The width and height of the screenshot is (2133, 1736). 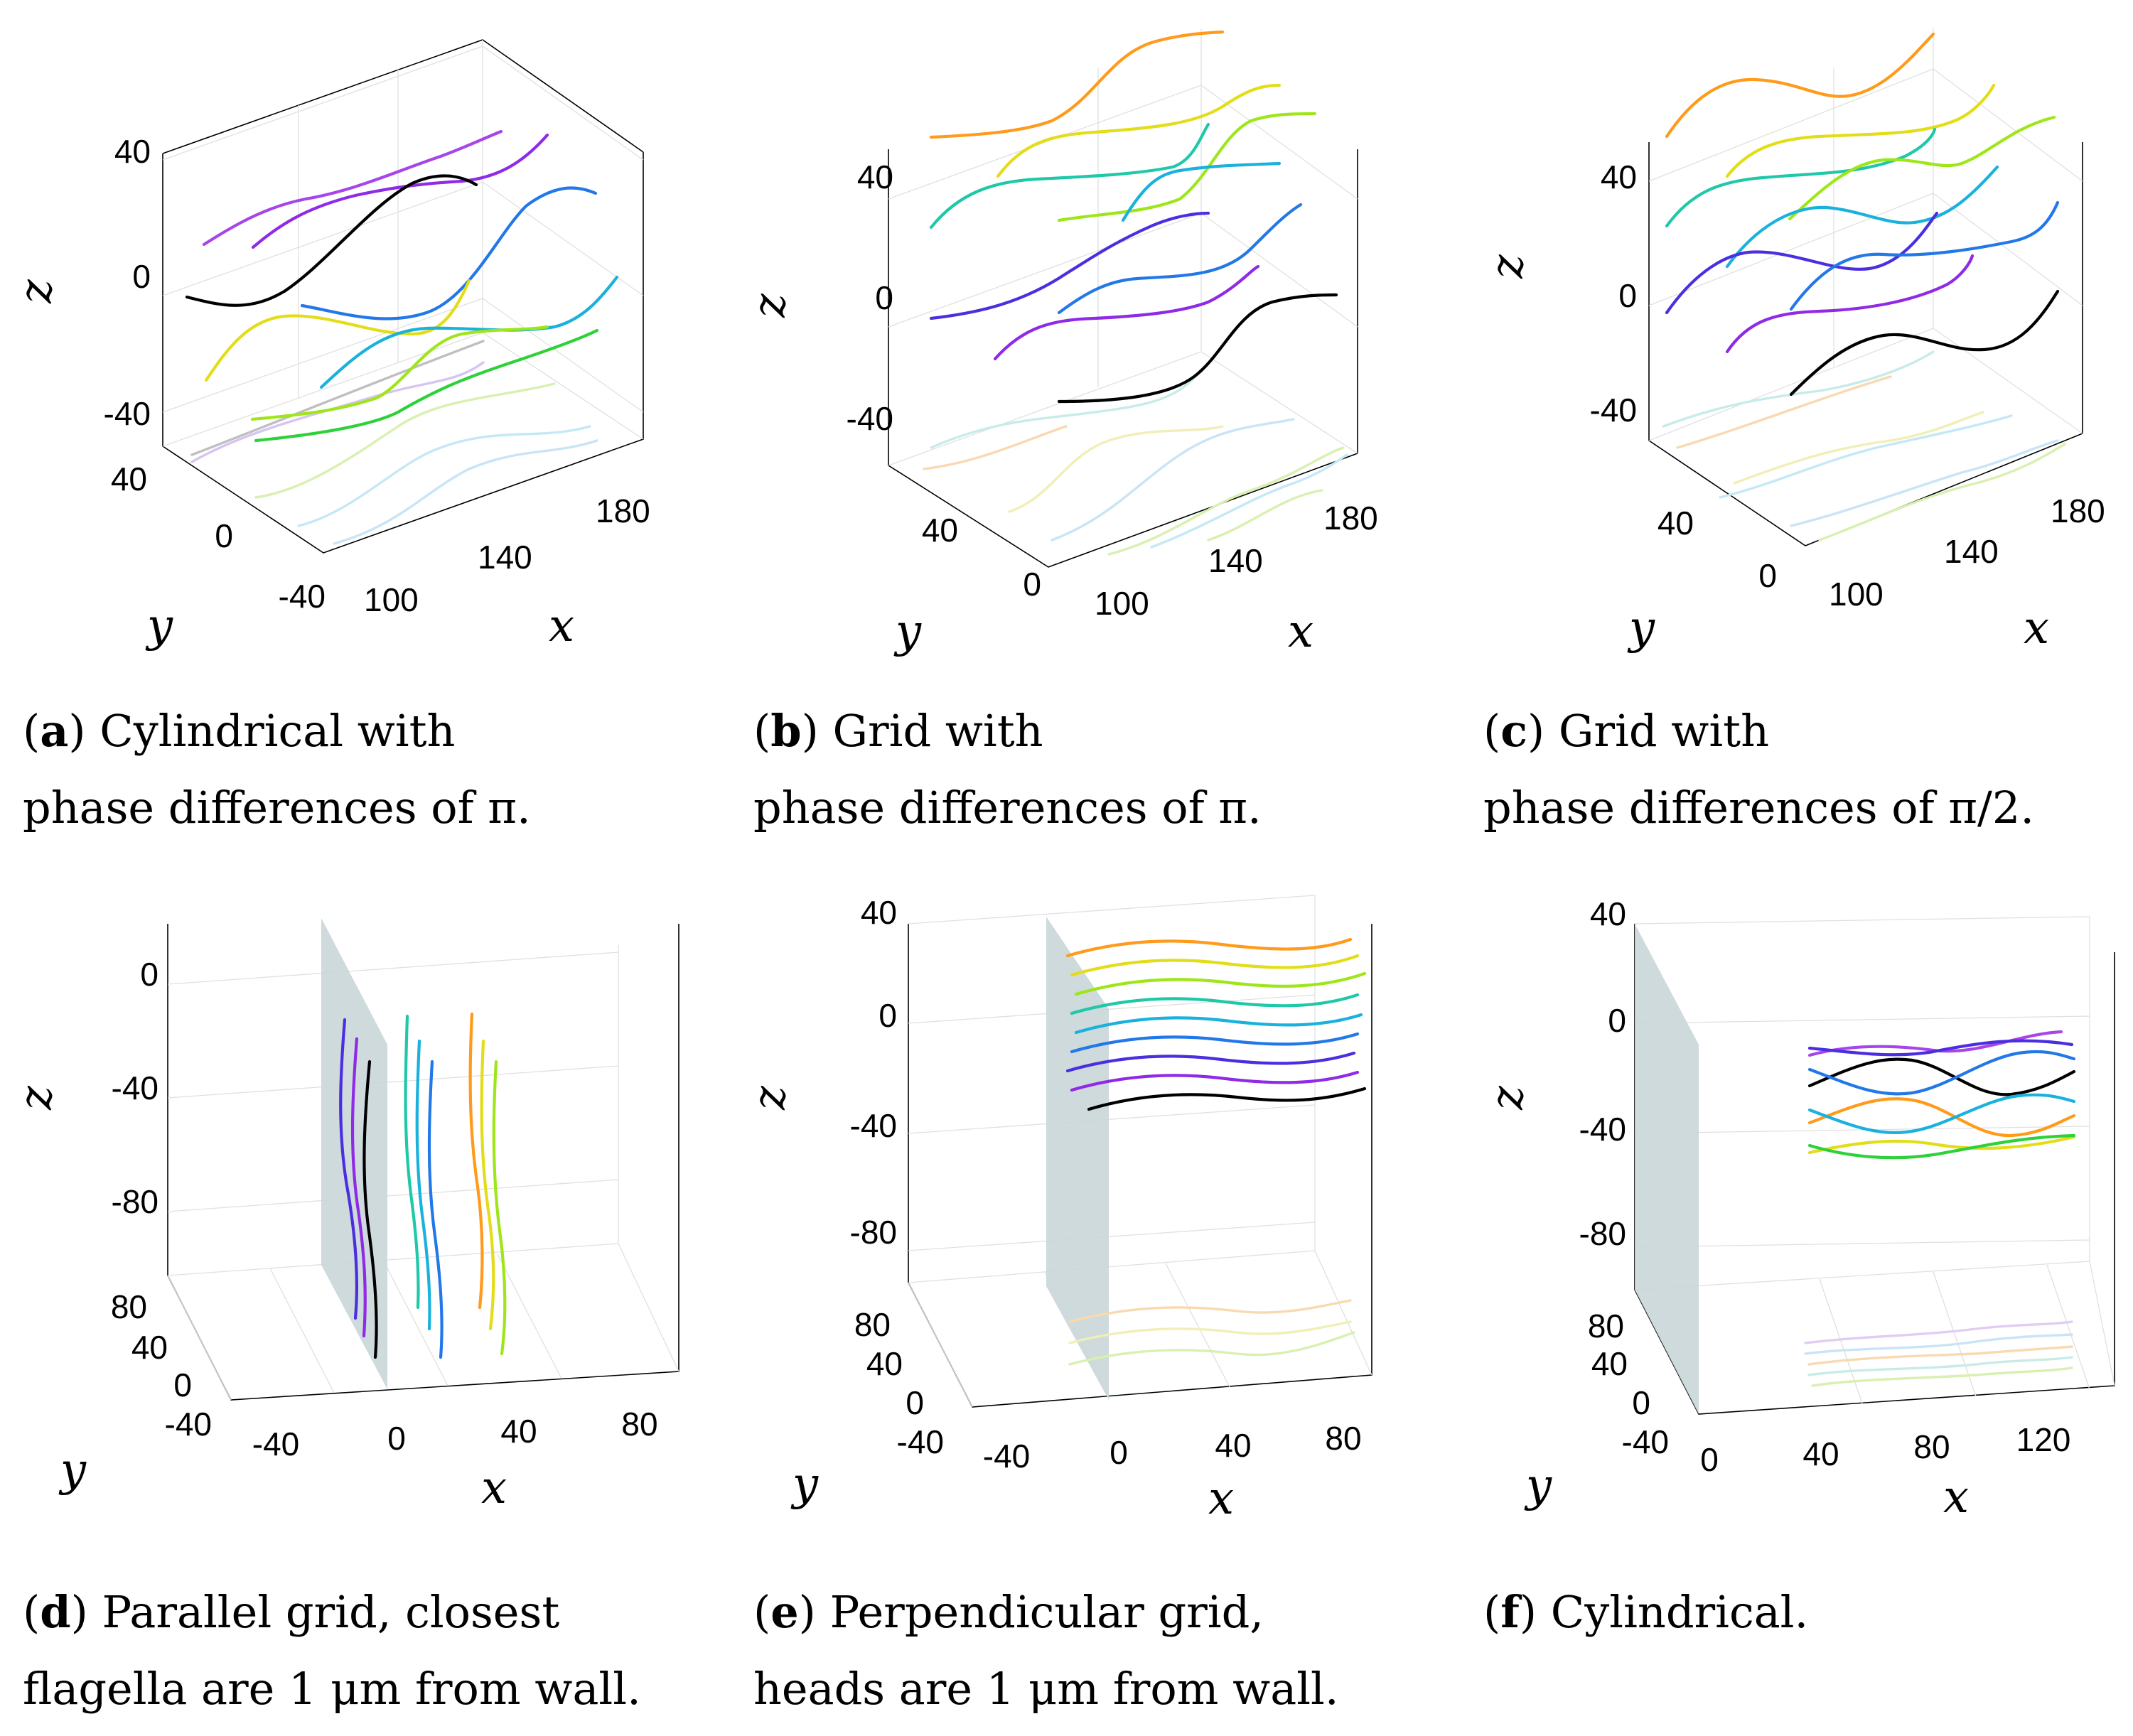 What do you see at coordinates (349, 1169) in the screenshot?
I see `d-series-indigo` at bounding box center [349, 1169].